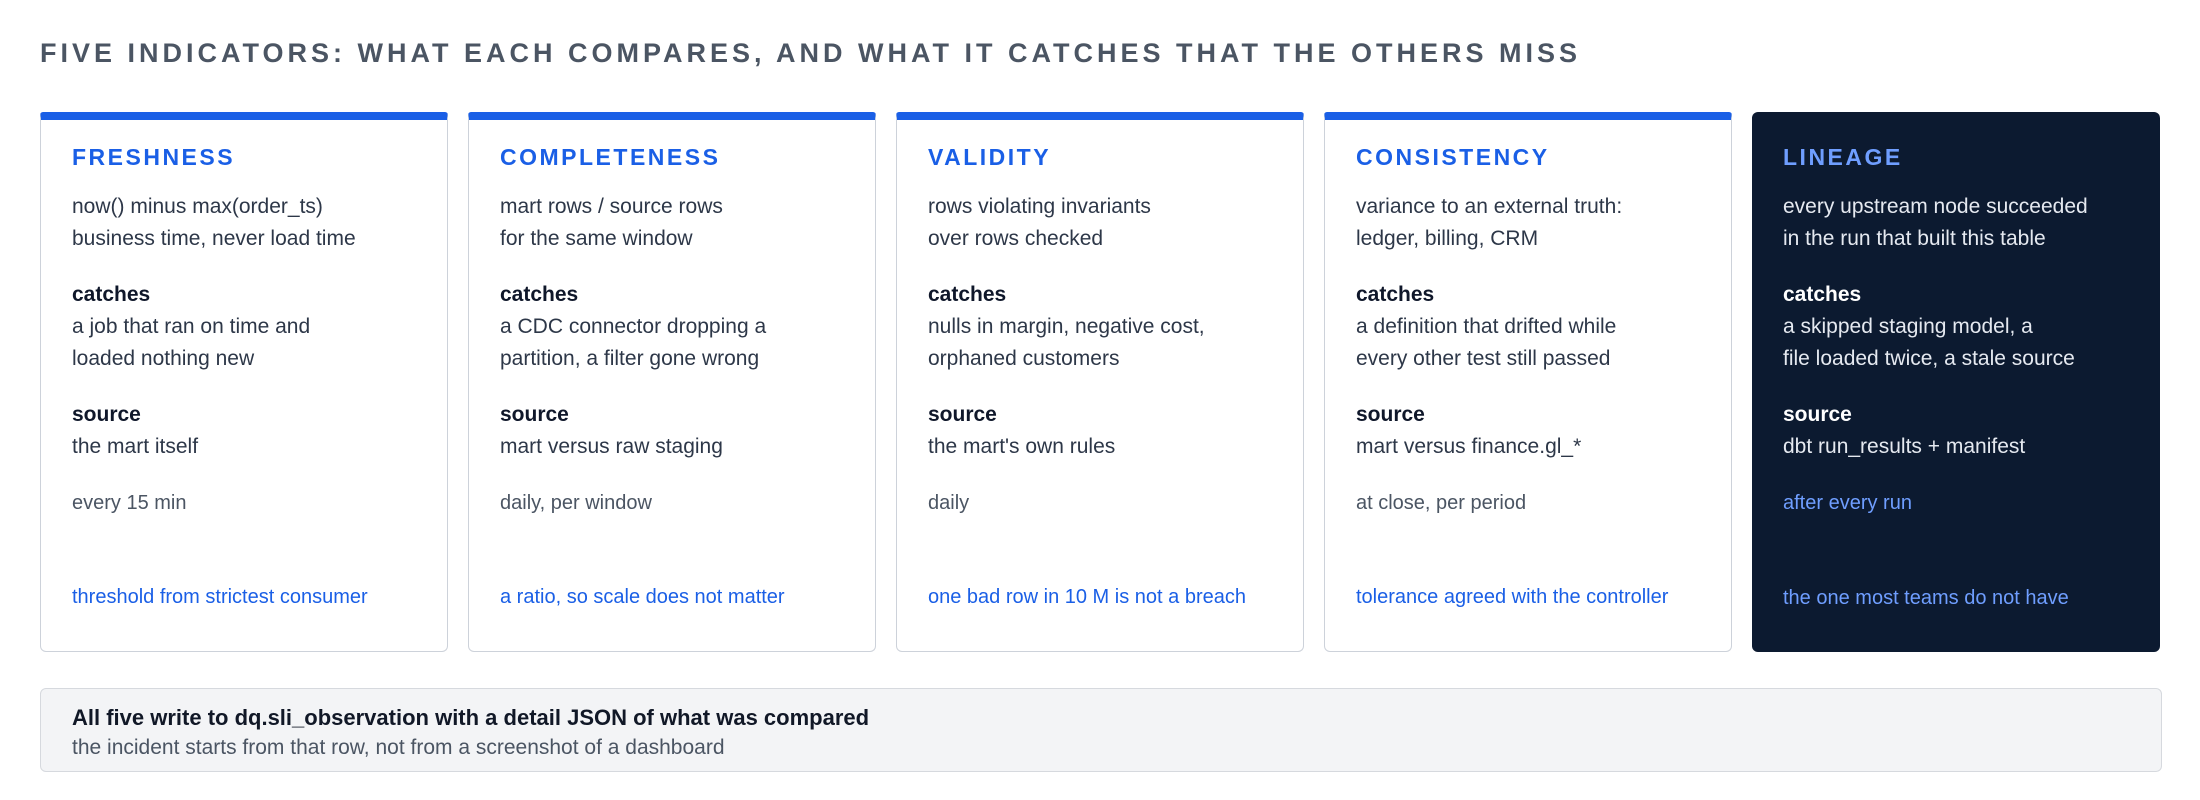 Image resolution: width=2200 pixels, height=800 pixels. Describe the element at coordinates (1489, 206) in the screenshot. I see `compare-line: variance to an external truth:` at that location.